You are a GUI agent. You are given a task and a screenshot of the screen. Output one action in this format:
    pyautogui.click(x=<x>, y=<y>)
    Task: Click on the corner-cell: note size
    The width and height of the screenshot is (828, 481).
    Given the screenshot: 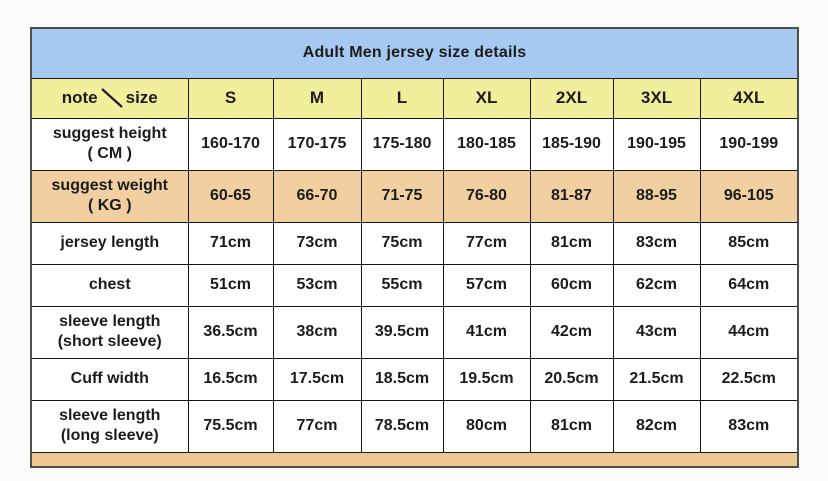 What is the action you would take?
    pyautogui.click(x=109, y=98)
    